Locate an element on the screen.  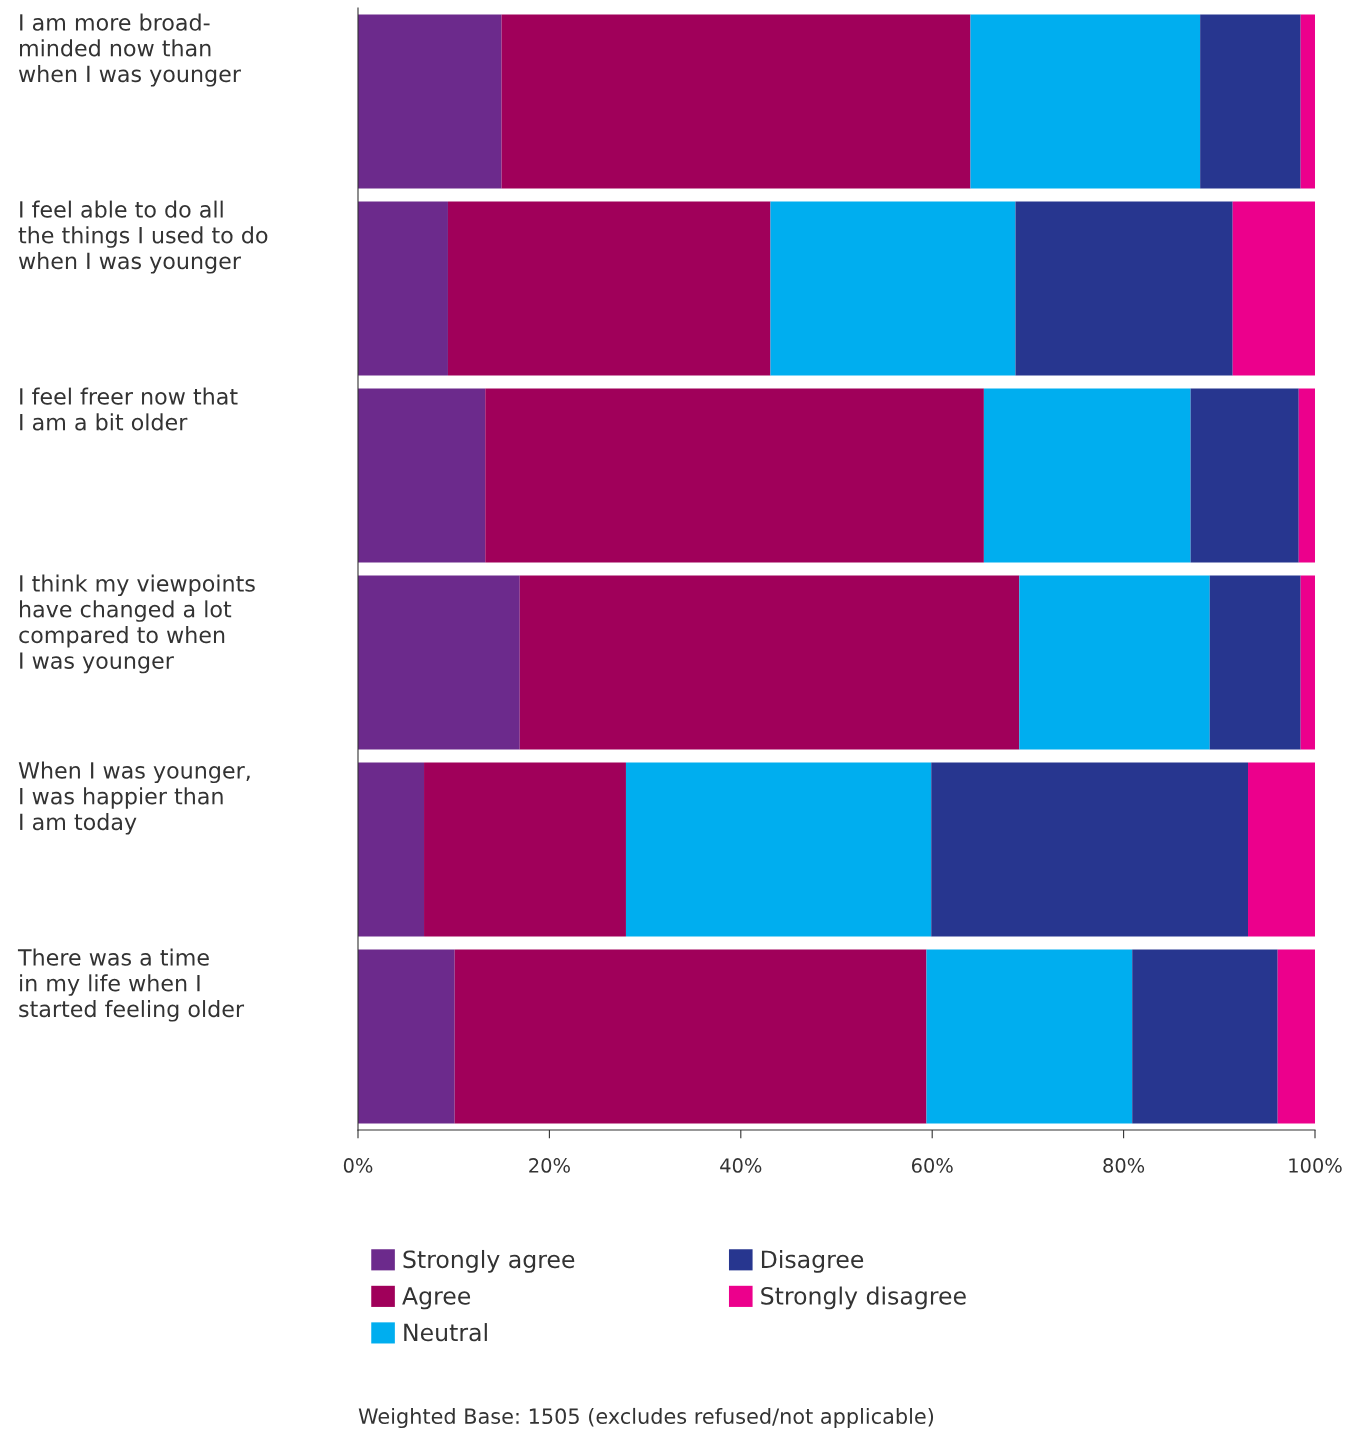
x-tick-label: 20% is located at coordinates (549, 1165).